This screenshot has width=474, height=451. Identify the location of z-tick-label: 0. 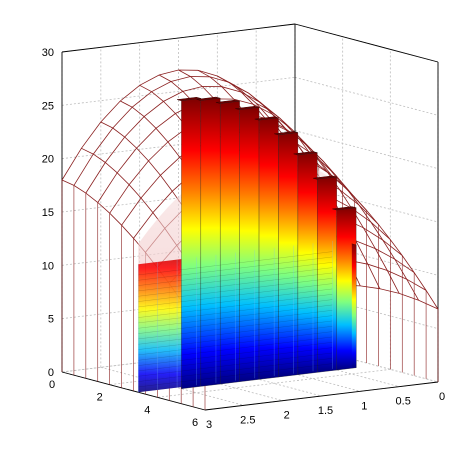
(51, 373).